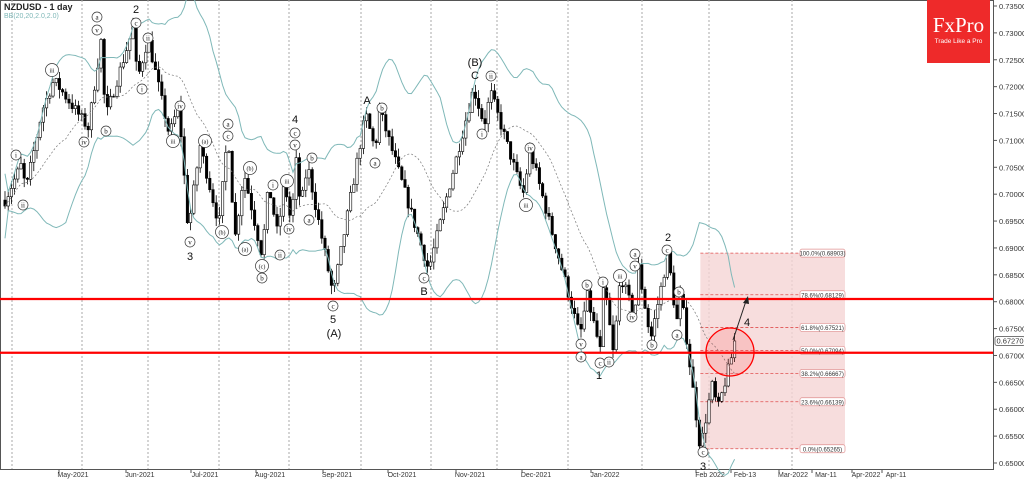  I want to click on wave-label: 2, so click(668, 238).